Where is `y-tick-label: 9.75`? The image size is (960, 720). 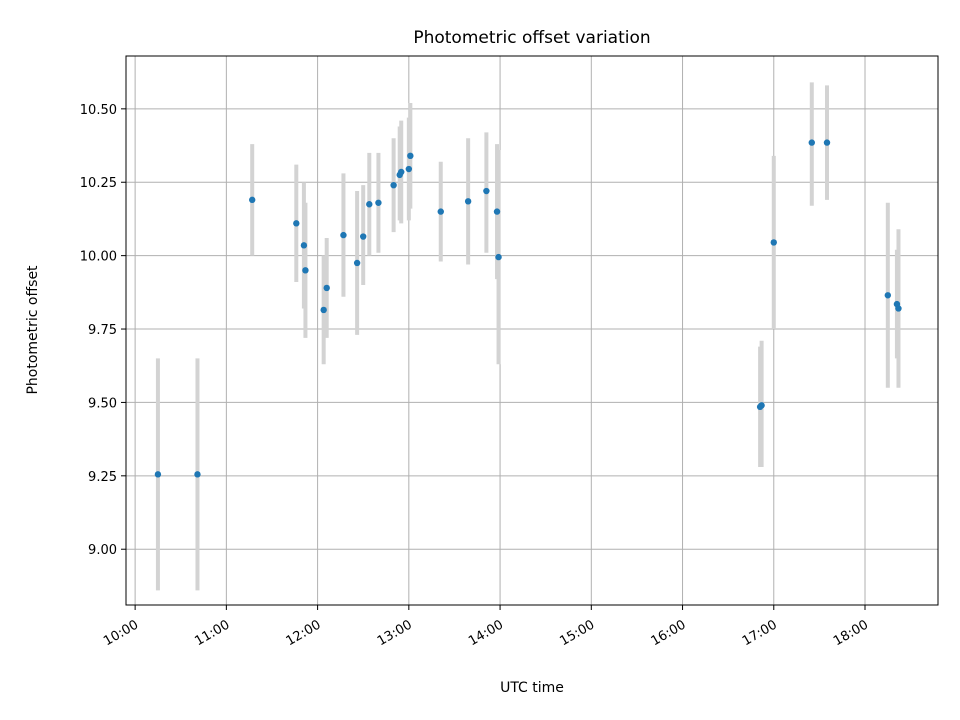 y-tick-label: 9.75 is located at coordinates (102, 330).